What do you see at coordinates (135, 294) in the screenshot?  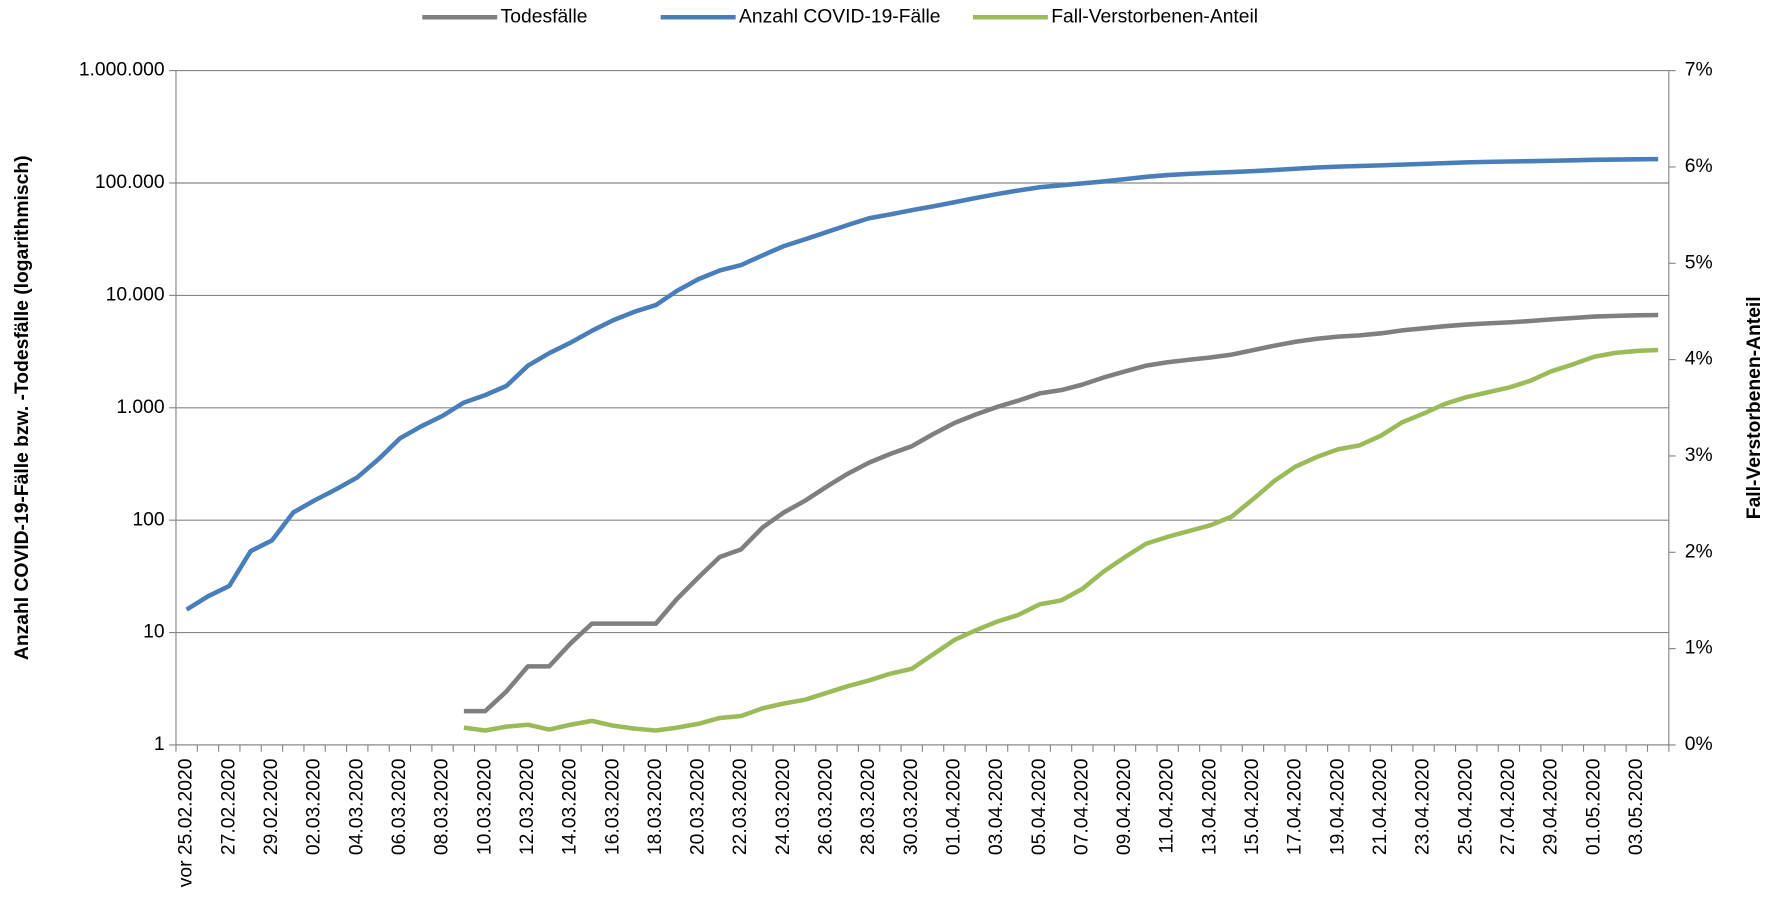 I see `y-tick-label: 10.000` at bounding box center [135, 294].